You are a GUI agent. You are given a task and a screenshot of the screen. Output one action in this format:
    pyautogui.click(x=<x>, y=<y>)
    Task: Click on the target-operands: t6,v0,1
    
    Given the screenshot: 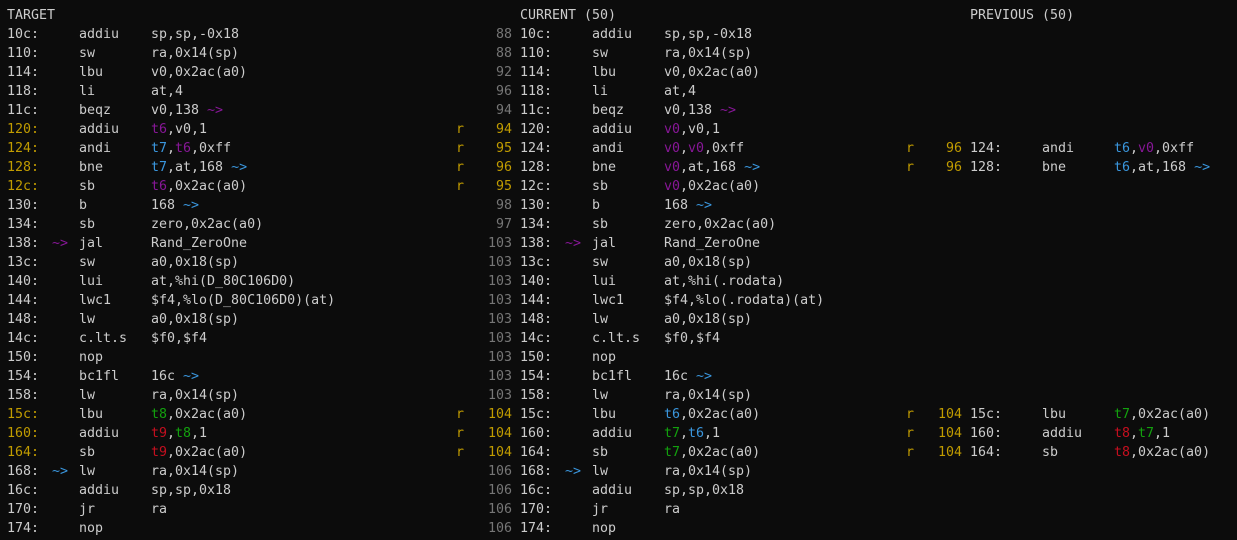 What is the action you would take?
    pyautogui.click(x=179, y=129)
    